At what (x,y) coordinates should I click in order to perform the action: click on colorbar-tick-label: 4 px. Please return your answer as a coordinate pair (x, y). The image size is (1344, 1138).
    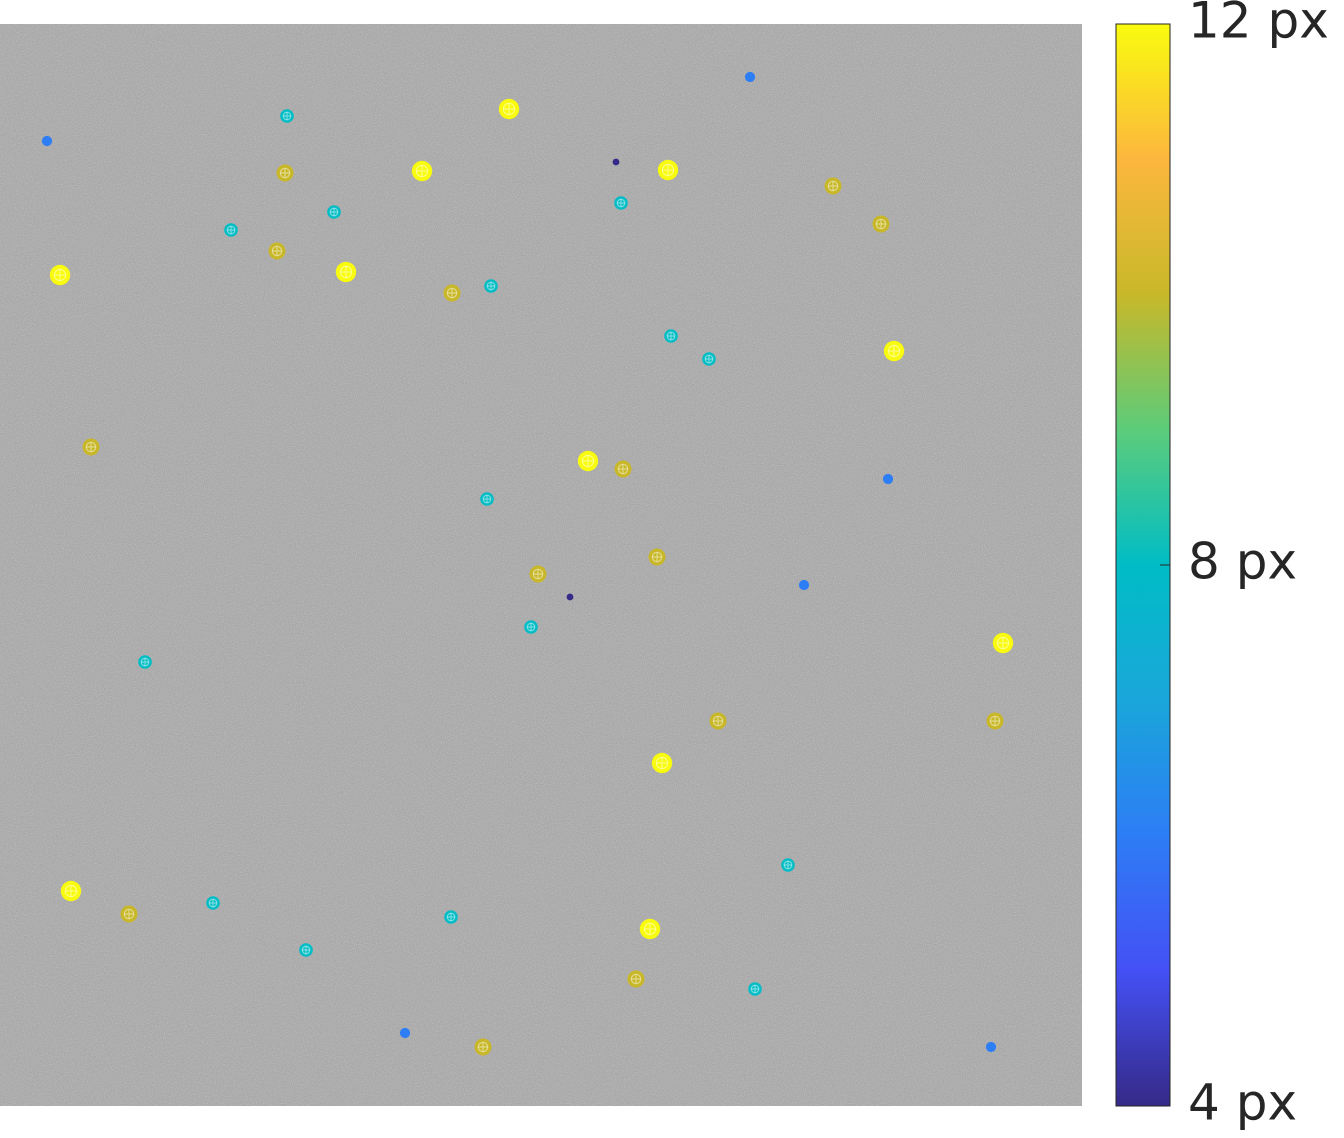
    Looking at the image, I should click on (1242, 1103).